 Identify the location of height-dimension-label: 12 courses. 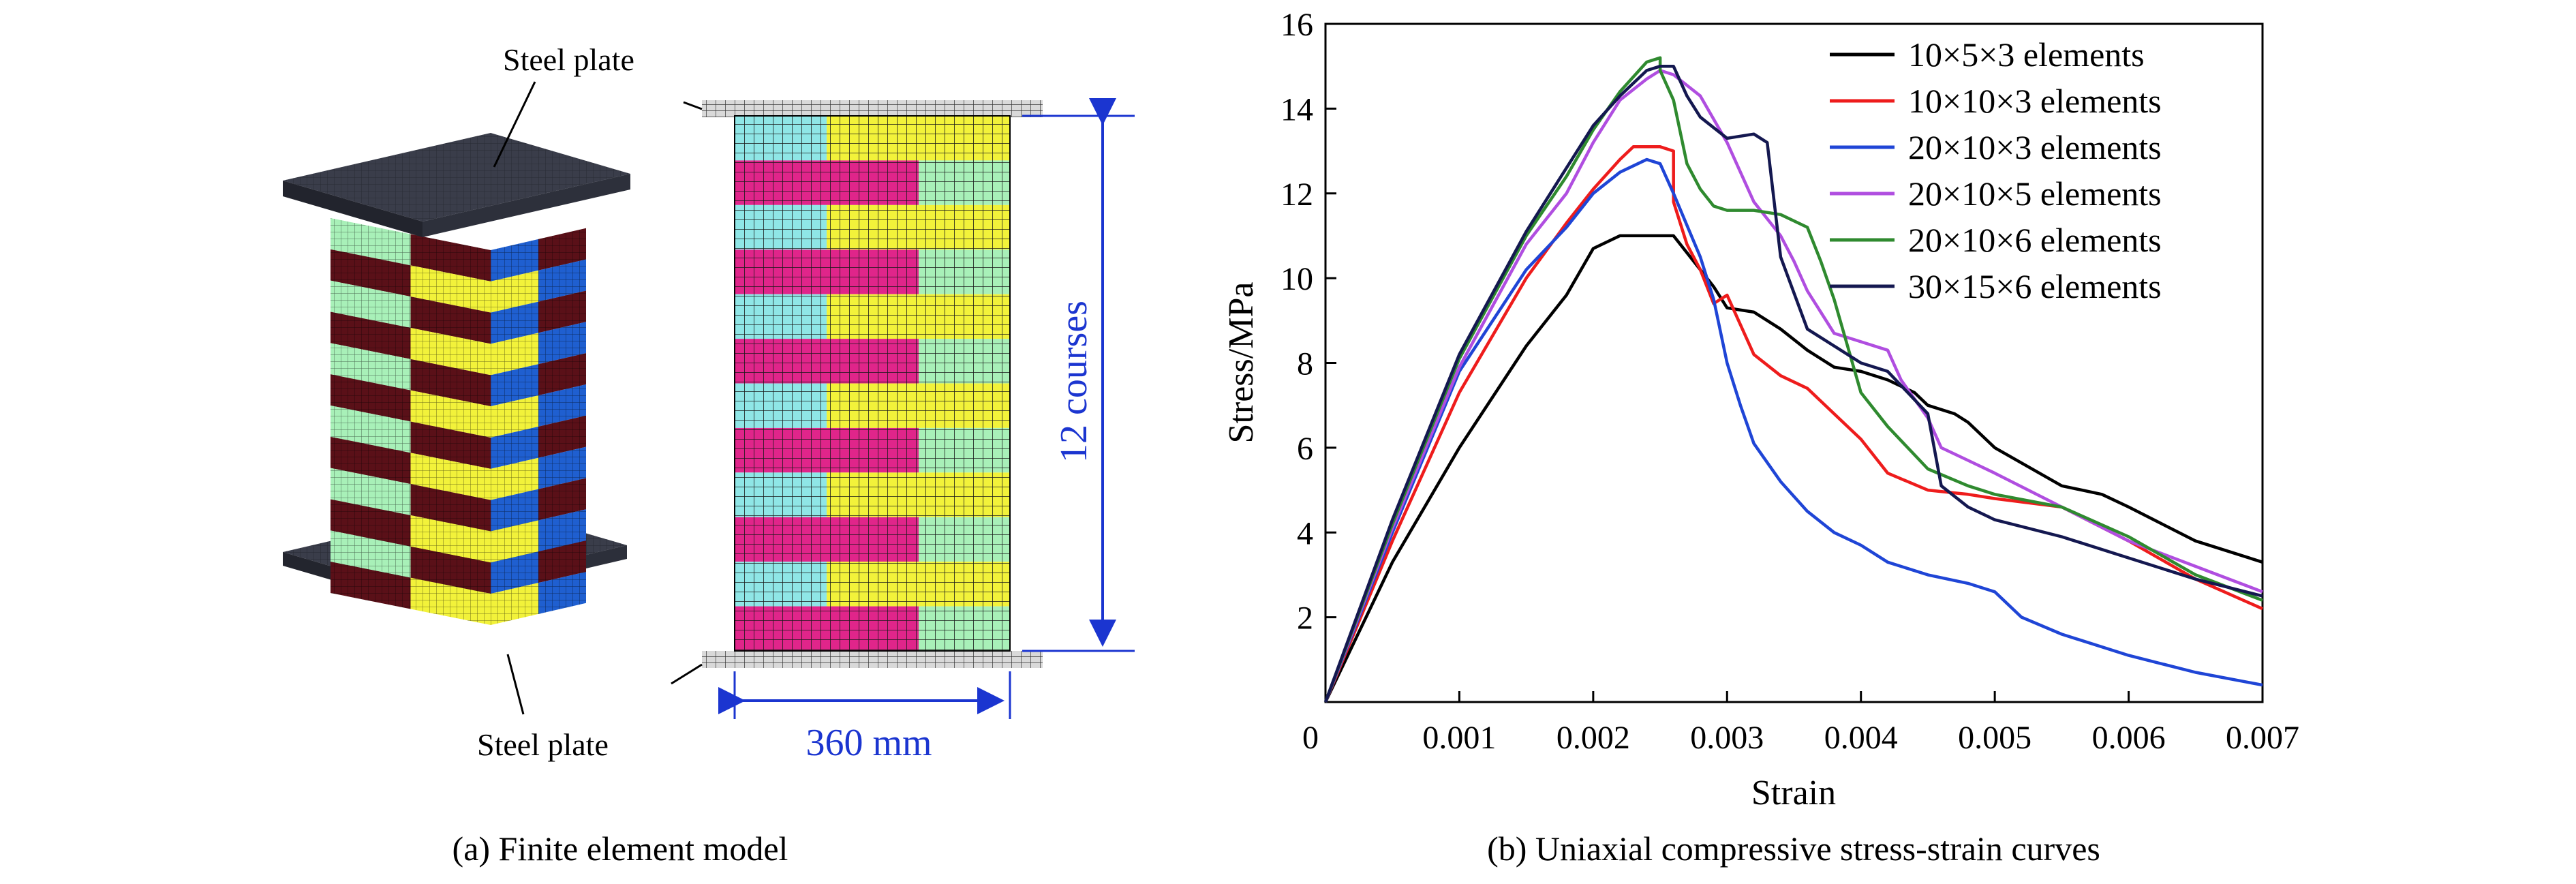
(1074, 382).